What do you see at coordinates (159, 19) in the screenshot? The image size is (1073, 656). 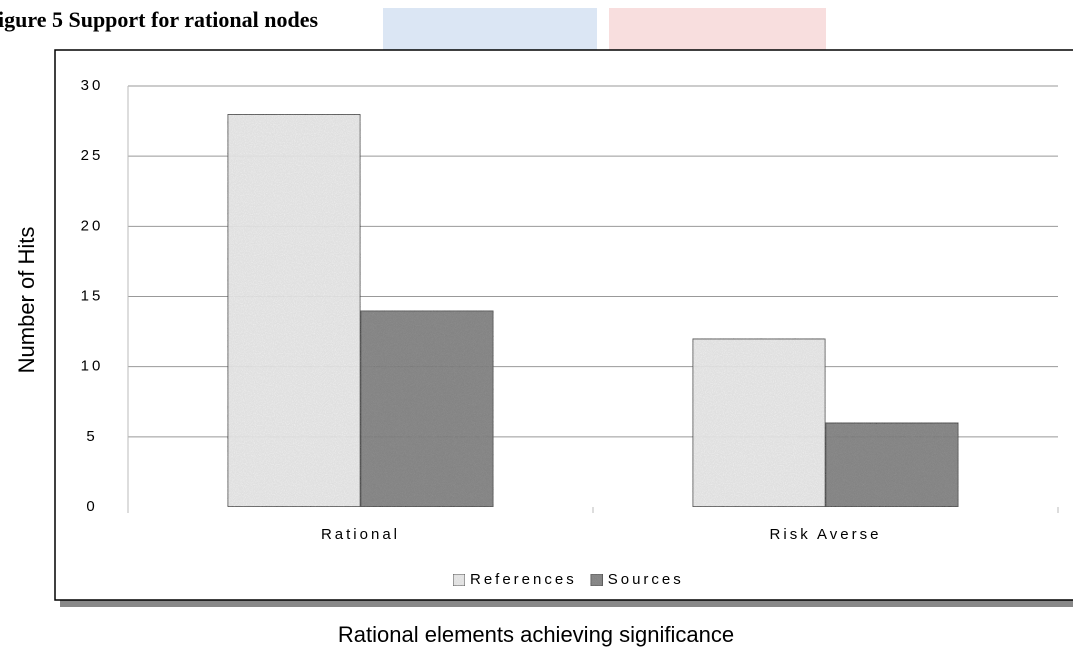 I see `chart-title: igure 5 Support for rational nodes` at bounding box center [159, 19].